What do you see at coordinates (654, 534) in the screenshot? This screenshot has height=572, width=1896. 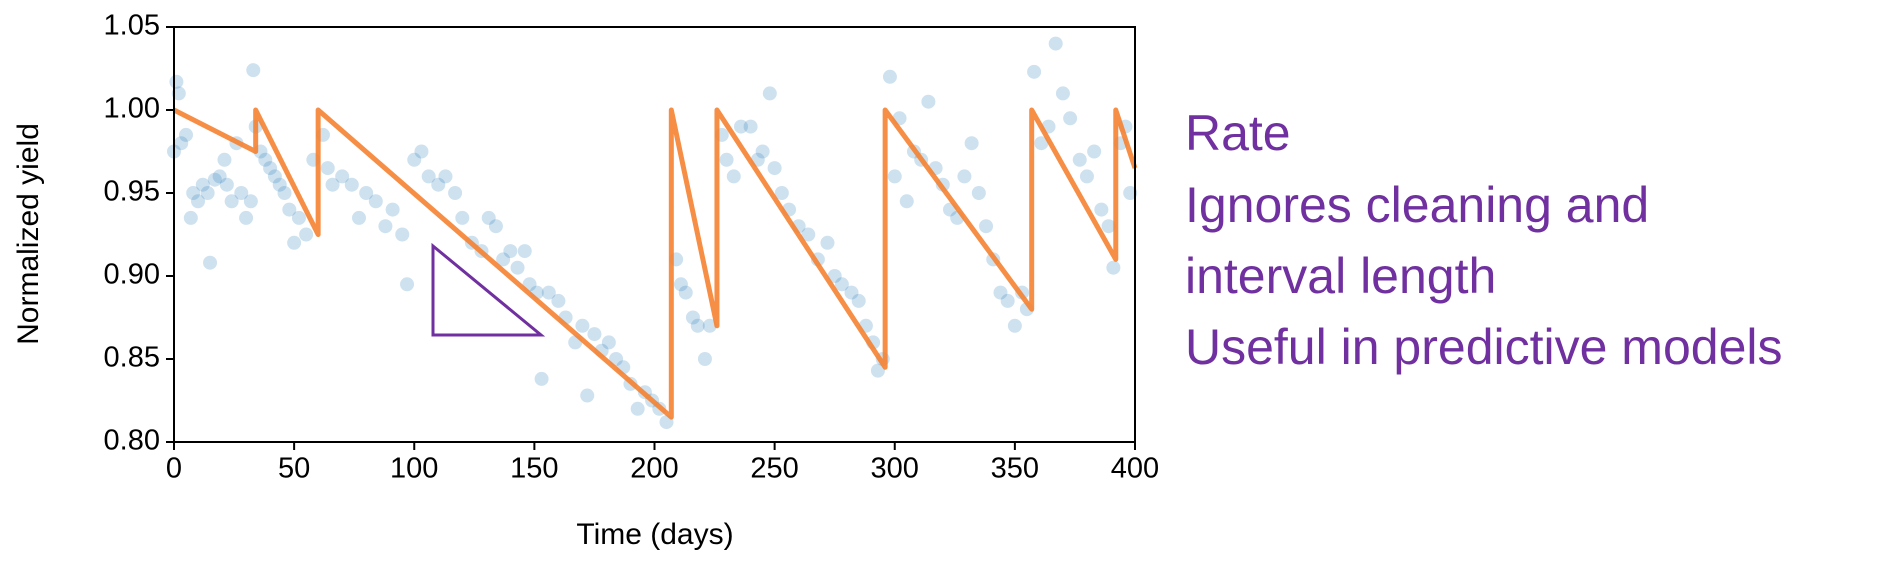 I see `x-axis-label: Time (days)` at bounding box center [654, 534].